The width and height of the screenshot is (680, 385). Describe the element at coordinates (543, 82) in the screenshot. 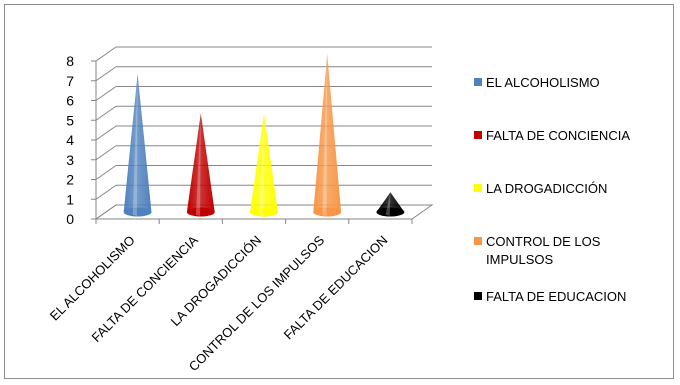

I see `legend-label: EL ALCOHOLISMO` at that location.